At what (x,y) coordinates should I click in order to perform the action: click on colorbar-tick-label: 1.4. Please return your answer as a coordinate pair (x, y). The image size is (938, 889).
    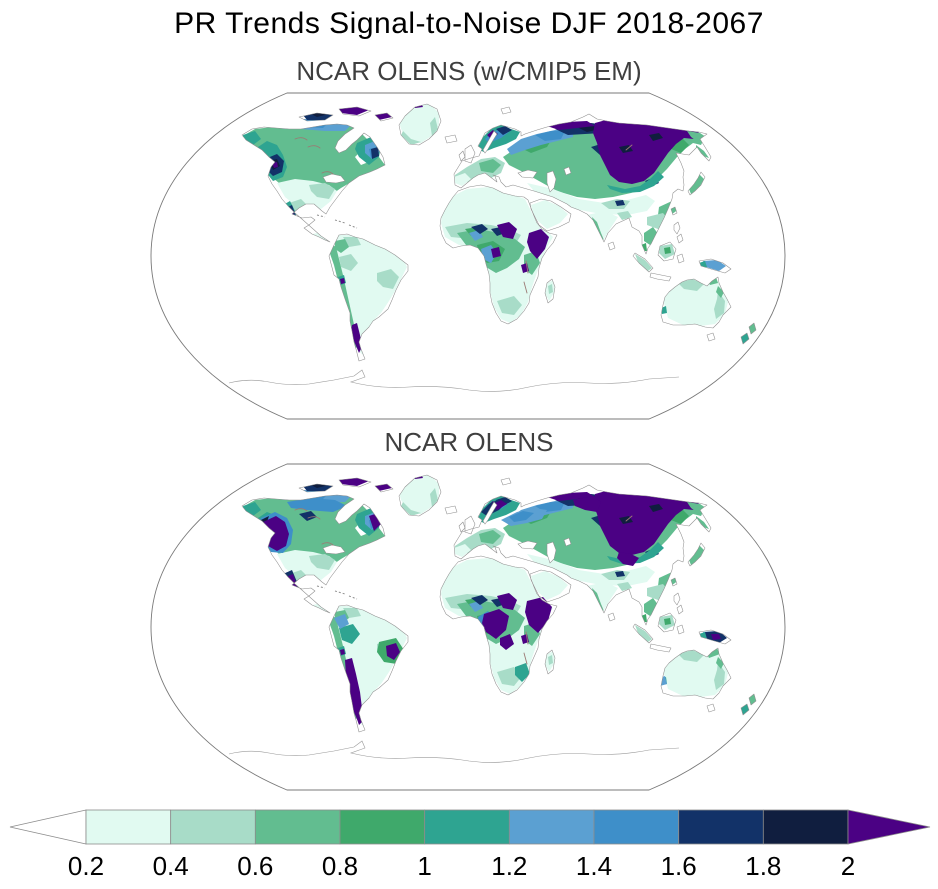
    Looking at the image, I should click on (594, 866).